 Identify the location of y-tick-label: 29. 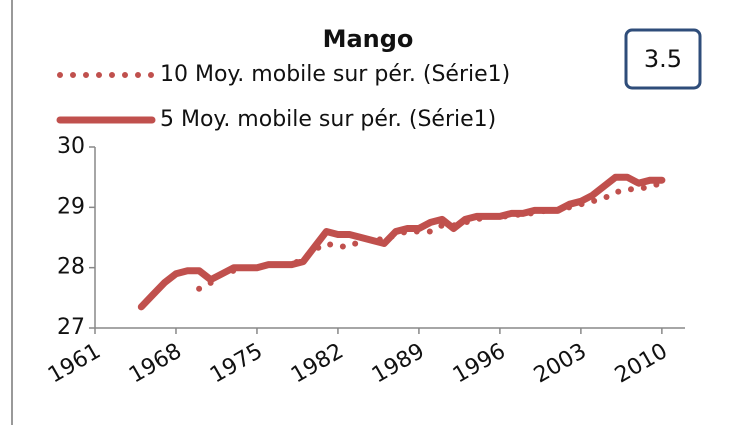
(71, 206).